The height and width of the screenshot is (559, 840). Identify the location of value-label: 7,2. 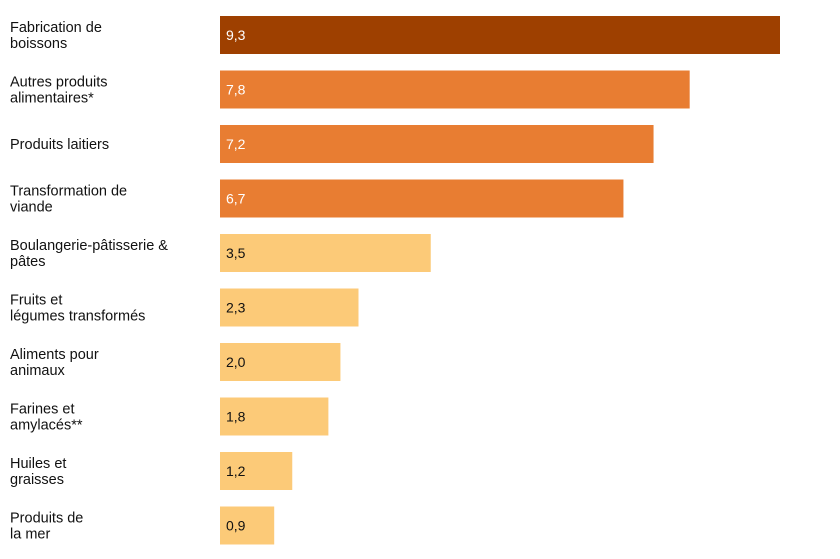
(236, 144).